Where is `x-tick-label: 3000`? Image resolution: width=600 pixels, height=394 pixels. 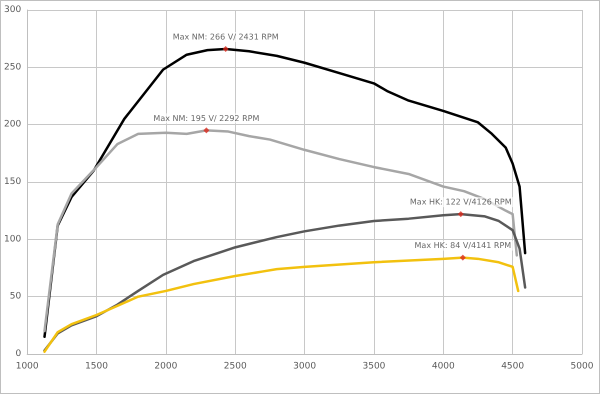 x-tick-label: 3000 is located at coordinates (304, 367).